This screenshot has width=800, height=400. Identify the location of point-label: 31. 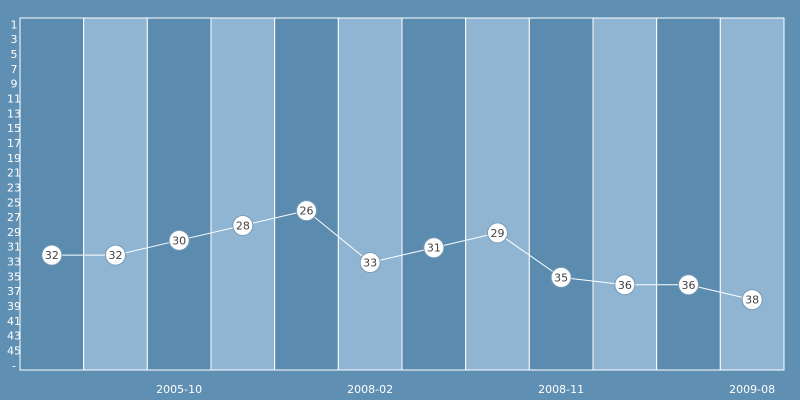
(434, 248).